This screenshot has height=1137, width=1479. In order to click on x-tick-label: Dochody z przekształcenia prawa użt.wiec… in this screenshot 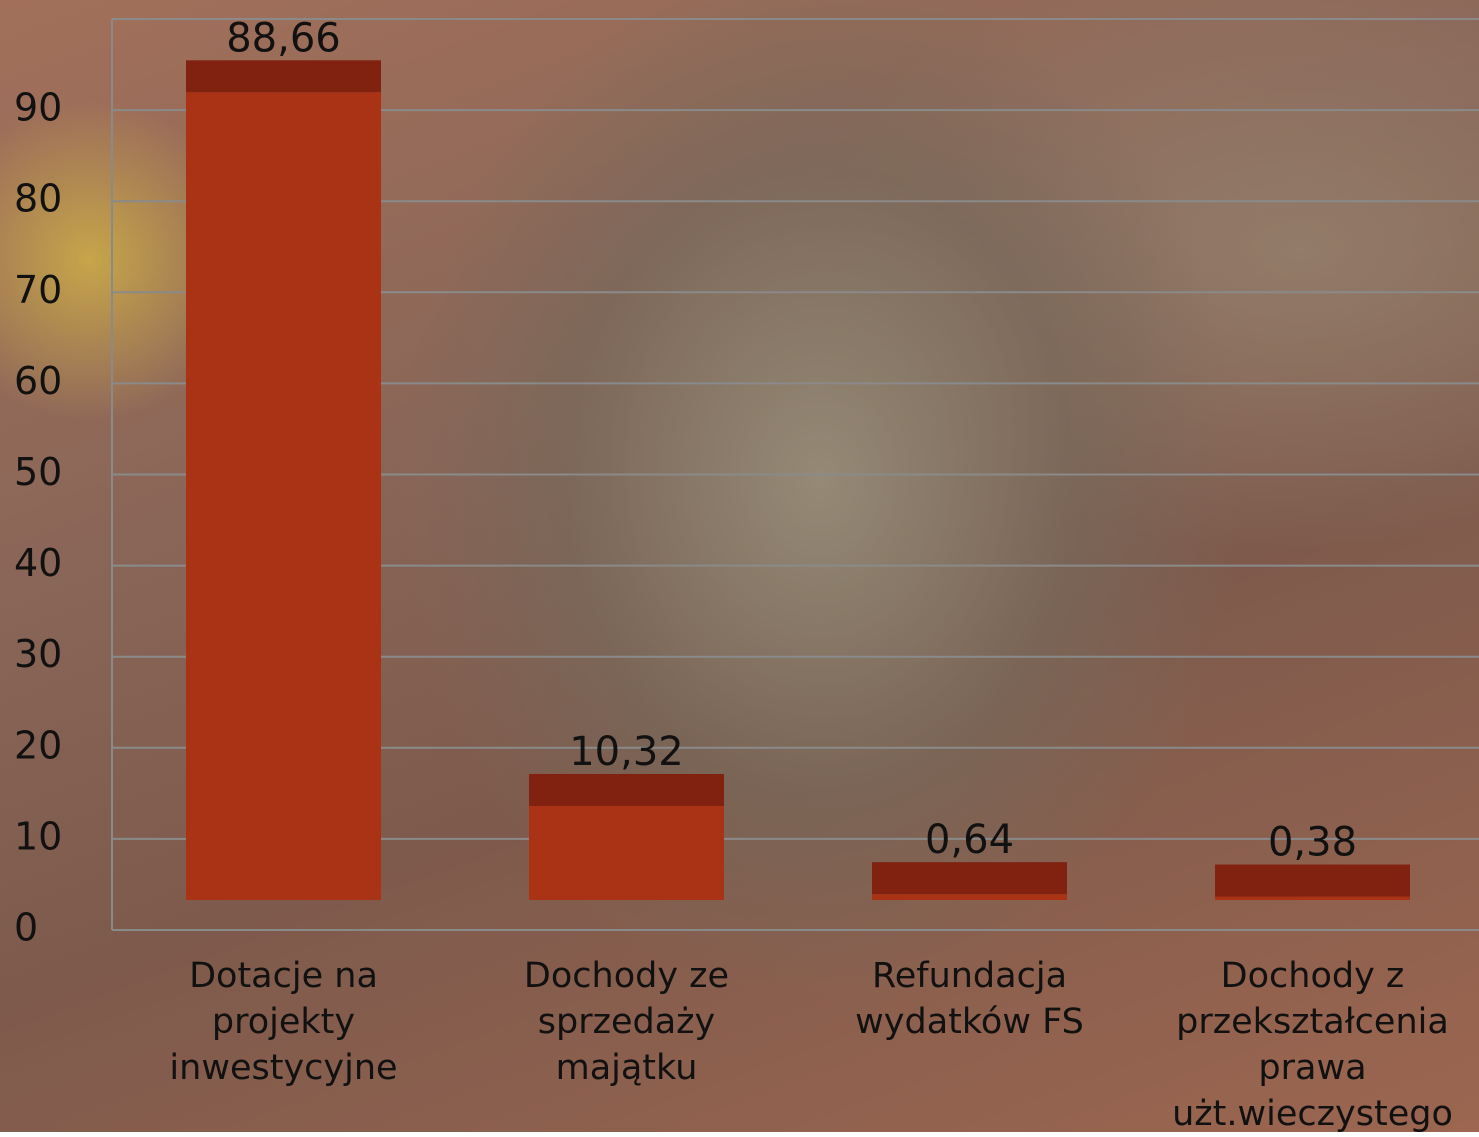, I will do `click(1312, 1045)`.